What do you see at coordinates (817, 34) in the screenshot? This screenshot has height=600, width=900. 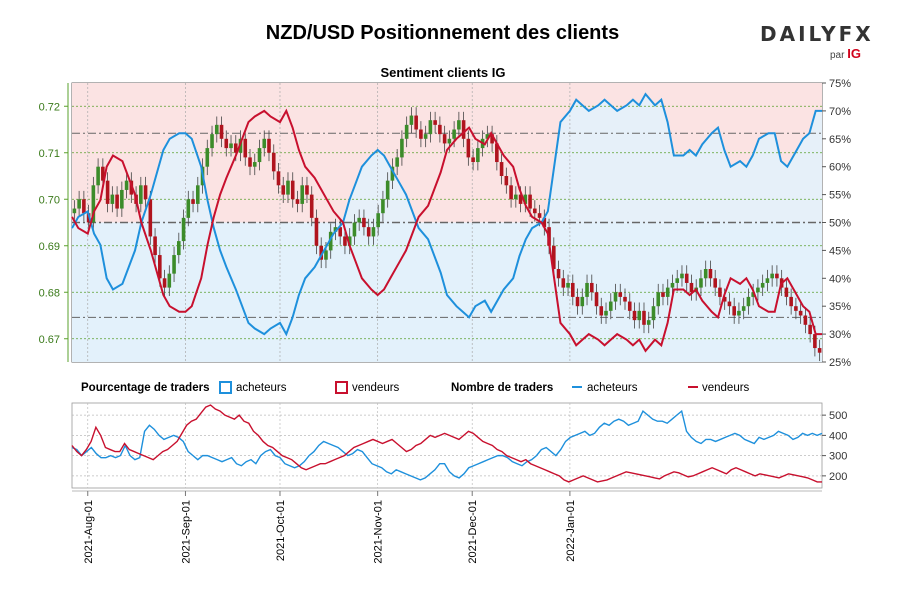 I see `logo-text: DAILYFX` at bounding box center [817, 34].